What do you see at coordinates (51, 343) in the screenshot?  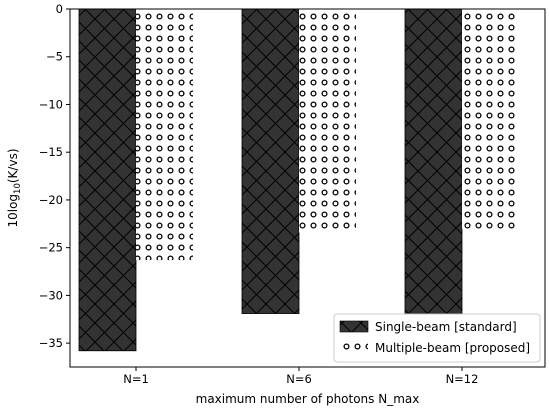 I see `y-tick-label: −35` at bounding box center [51, 343].